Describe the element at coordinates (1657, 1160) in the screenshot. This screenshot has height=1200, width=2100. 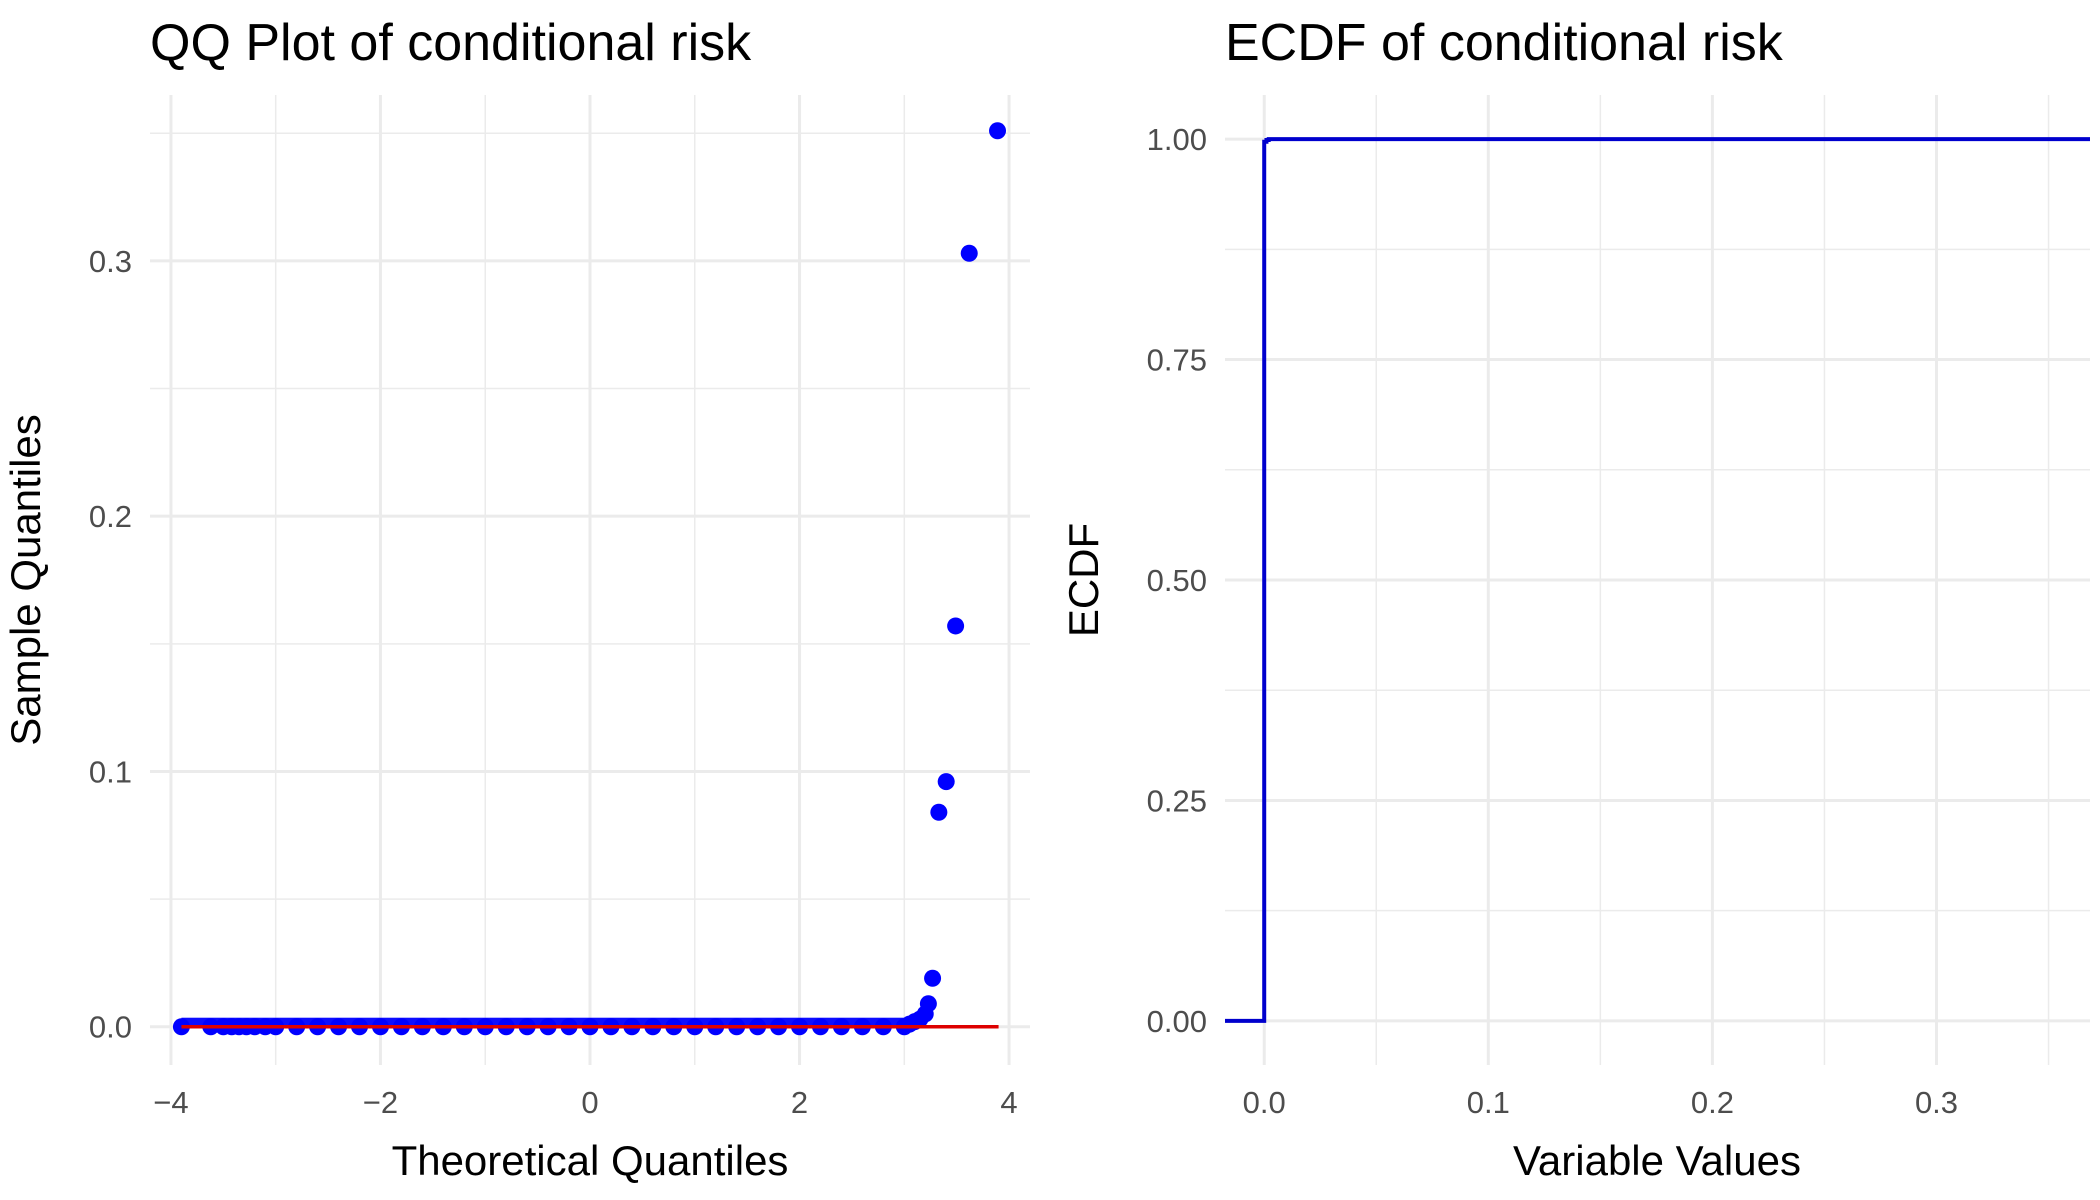
I see `x-axis-title: Variable Values` at that location.